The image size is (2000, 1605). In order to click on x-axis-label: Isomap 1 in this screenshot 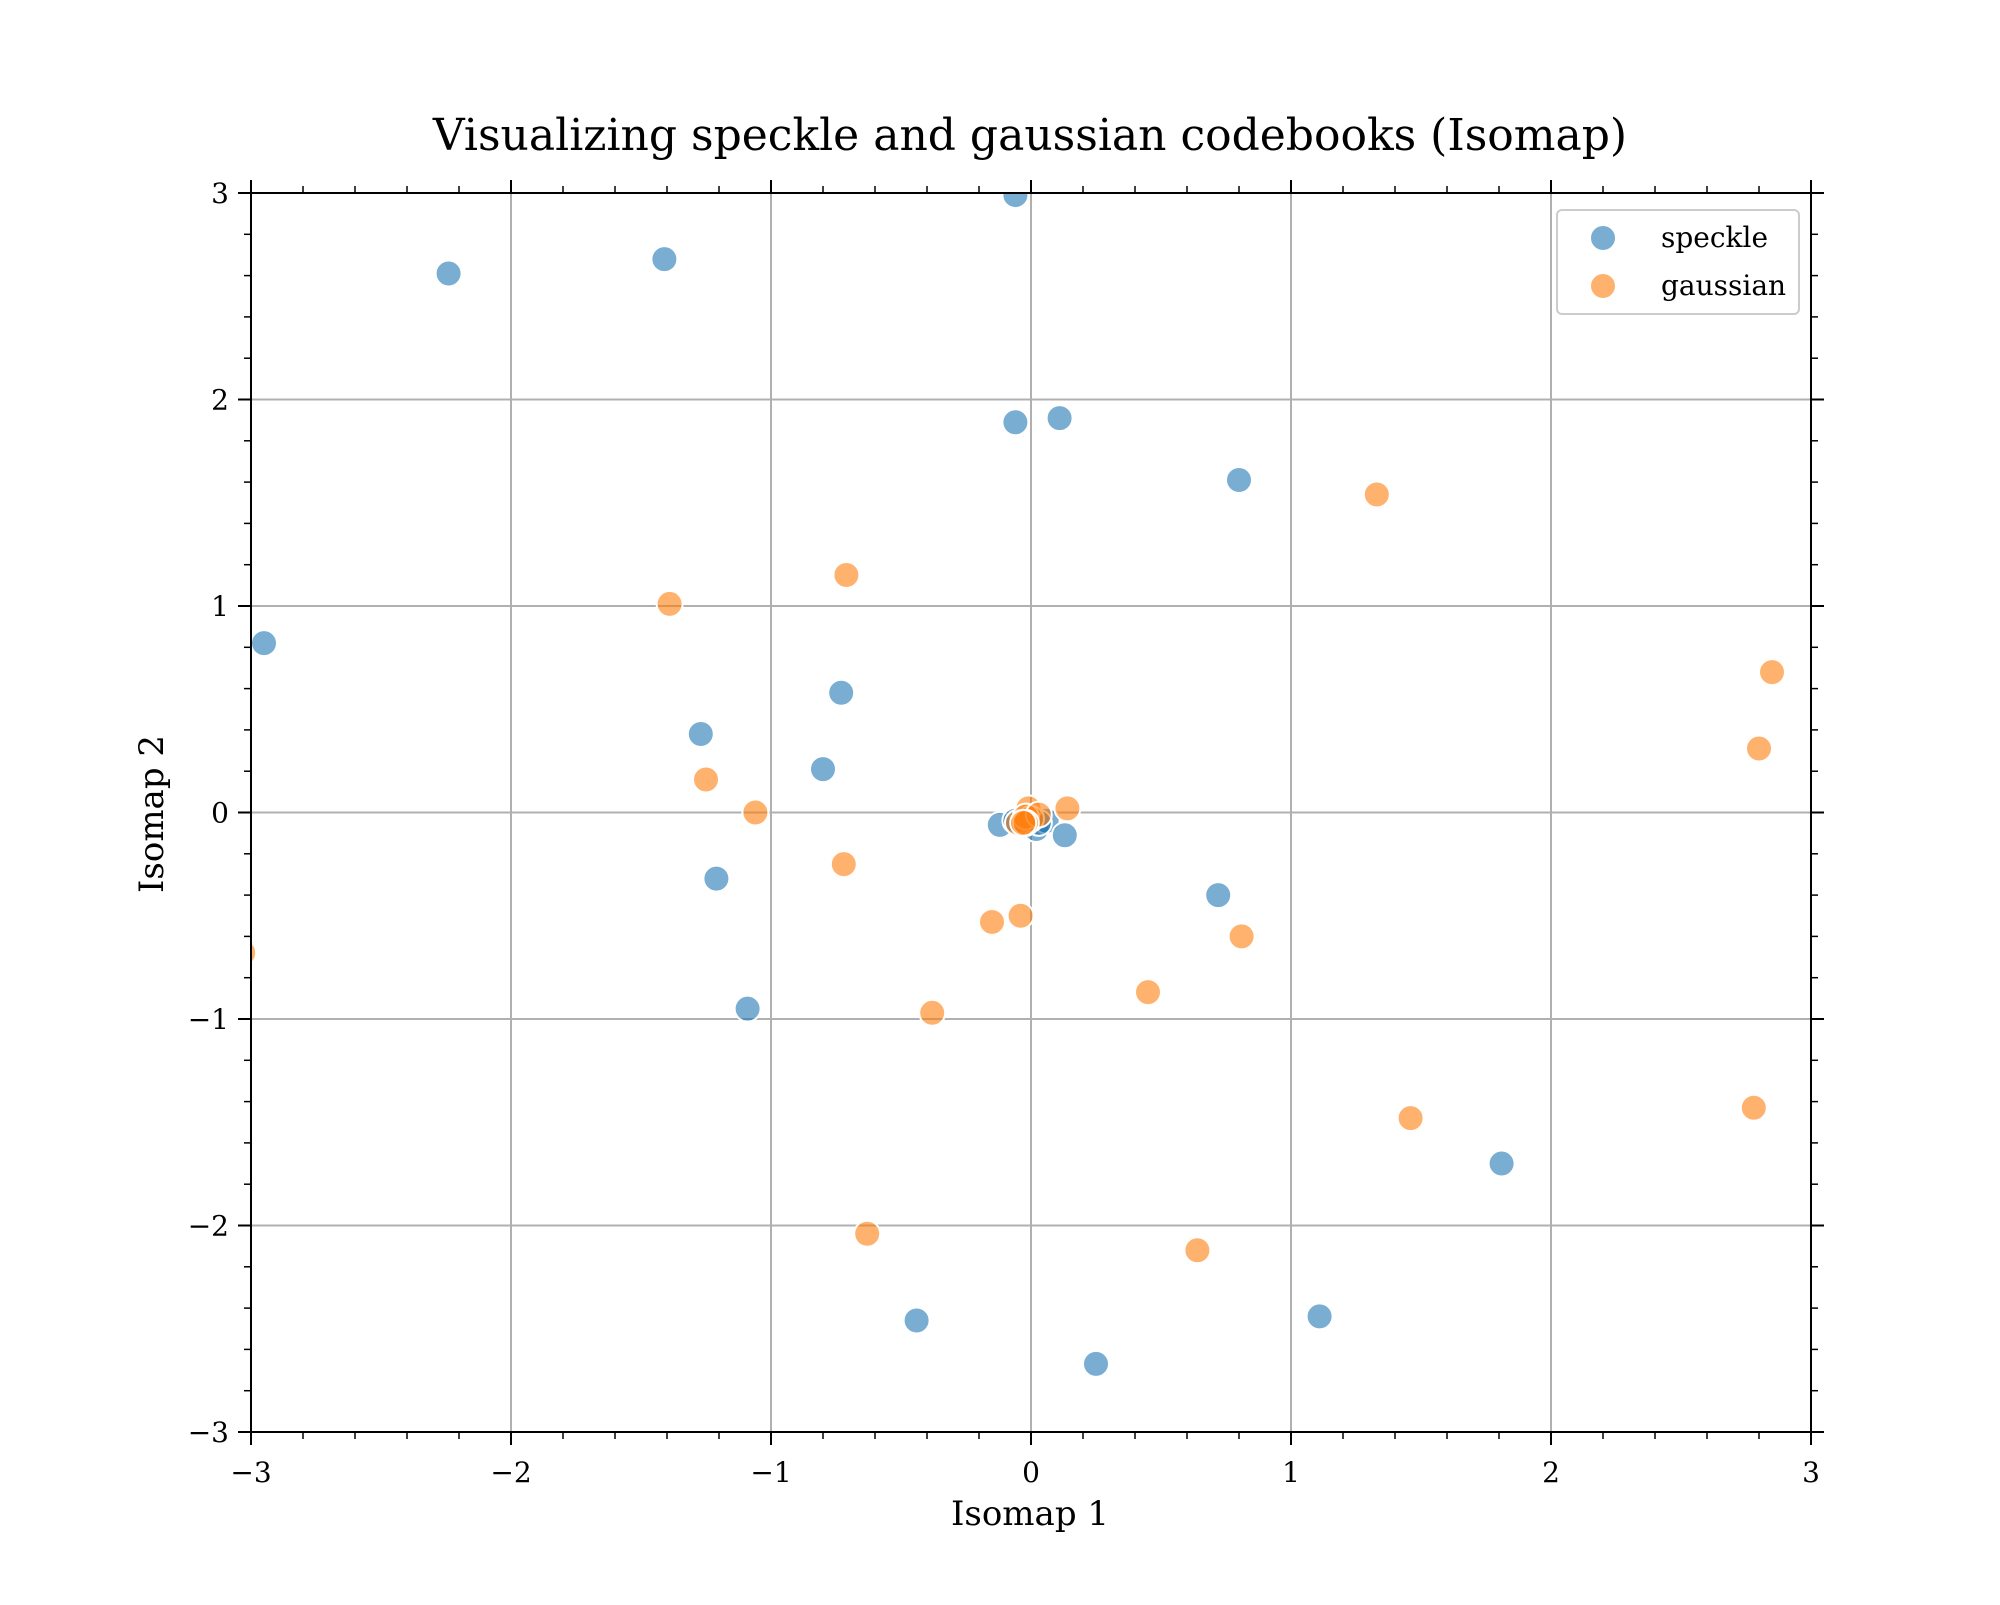, I will do `click(1030, 1514)`.